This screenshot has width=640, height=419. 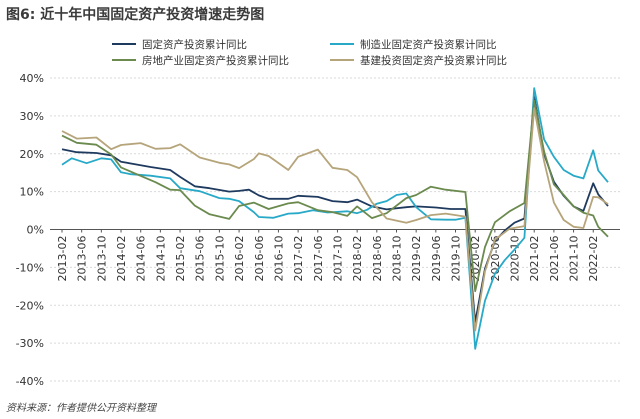 I want to click on source-note: 资料来源：作者提供公开资料整理, so click(x=81, y=408).